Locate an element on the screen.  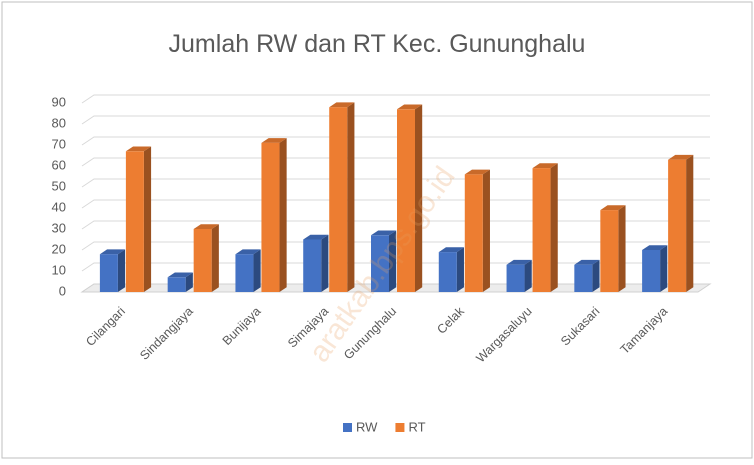
y-tick-label: 90 is located at coordinates (59, 101).